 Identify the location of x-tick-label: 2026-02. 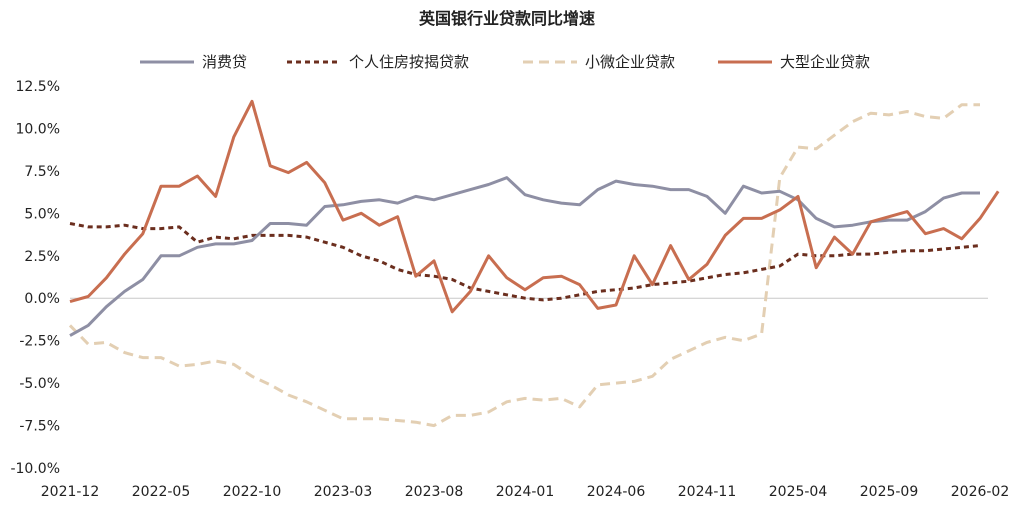
(980, 492).